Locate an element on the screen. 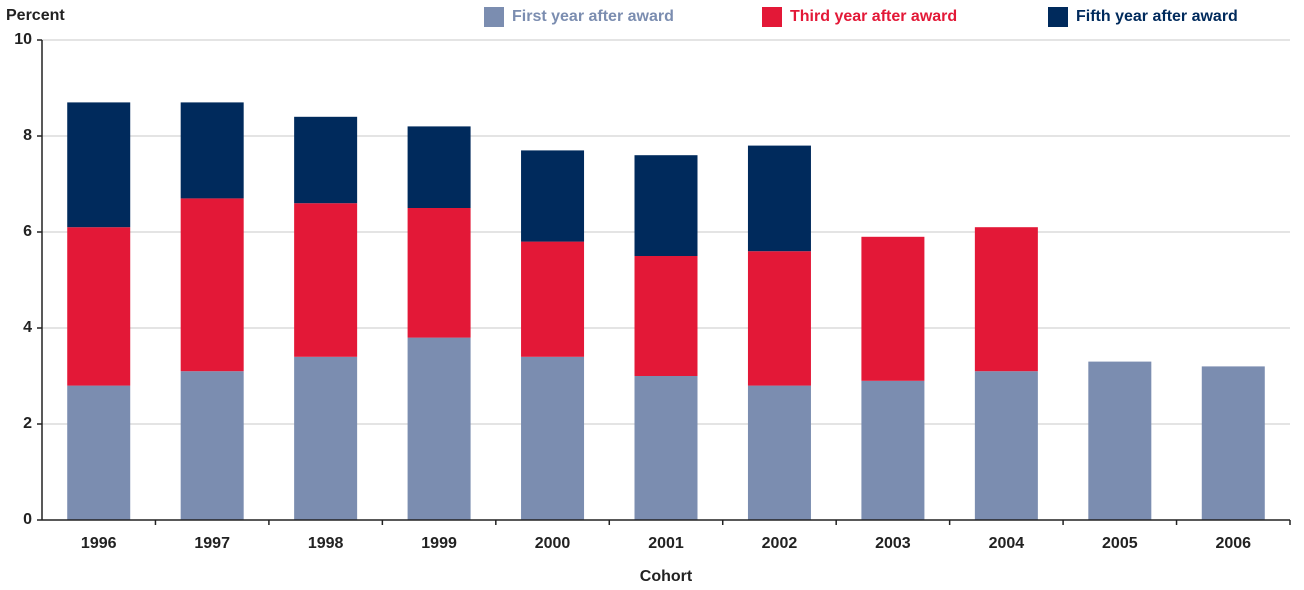 The height and width of the screenshot is (590, 1304). x-tick-label: 2005 is located at coordinates (1120, 543).